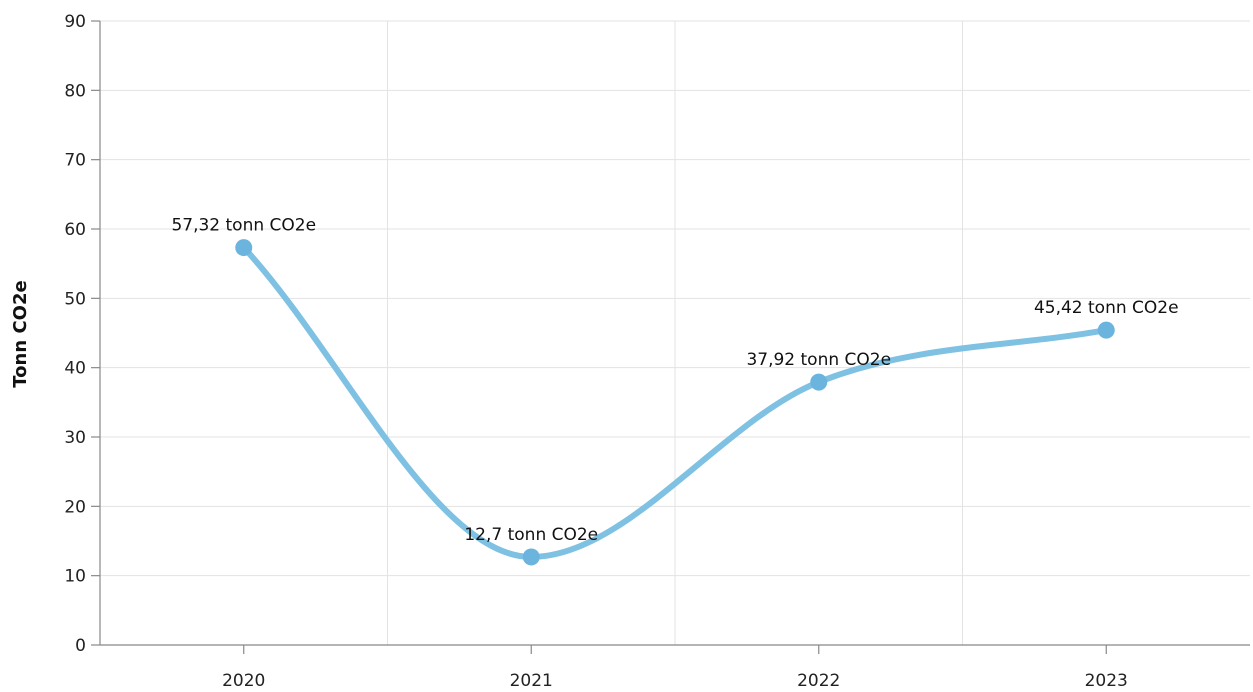  What do you see at coordinates (75, 507) in the screenshot?
I see `y-tick-label: 20` at bounding box center [75, 507].